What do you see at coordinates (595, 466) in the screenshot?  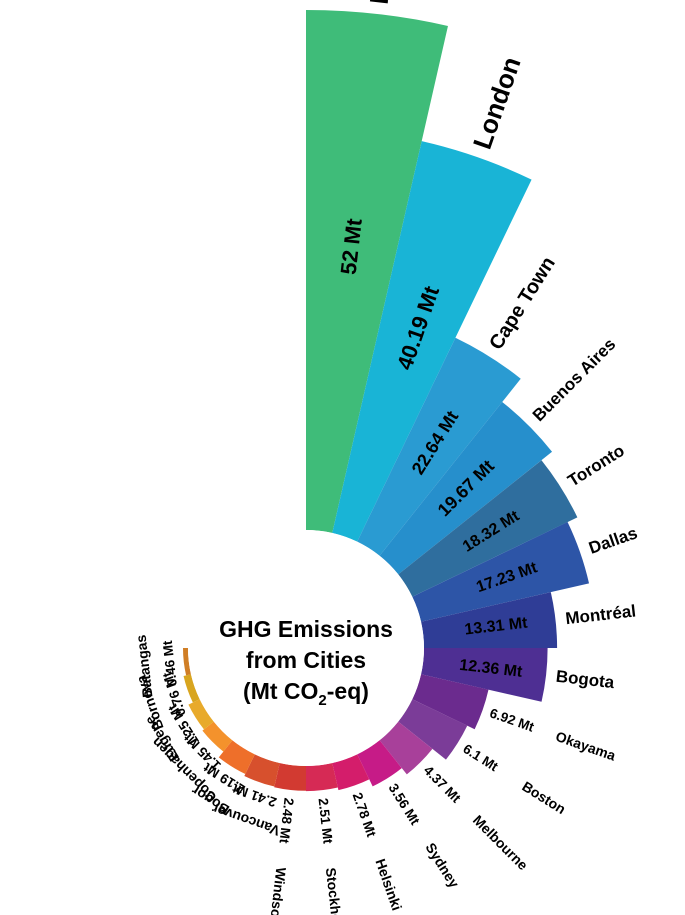 I see `city-label-toronto: Toronto` at bounding box center [595, 466].